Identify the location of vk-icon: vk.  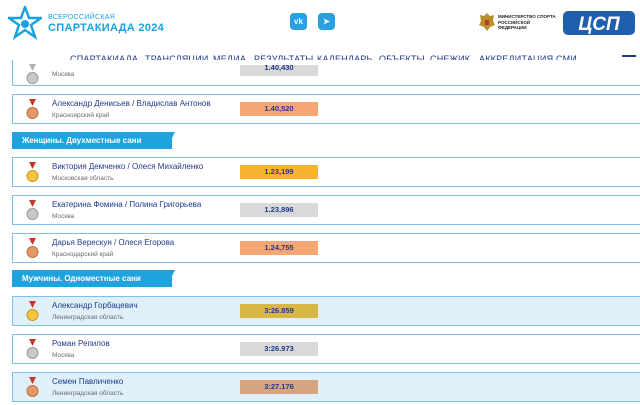
(298, 21).